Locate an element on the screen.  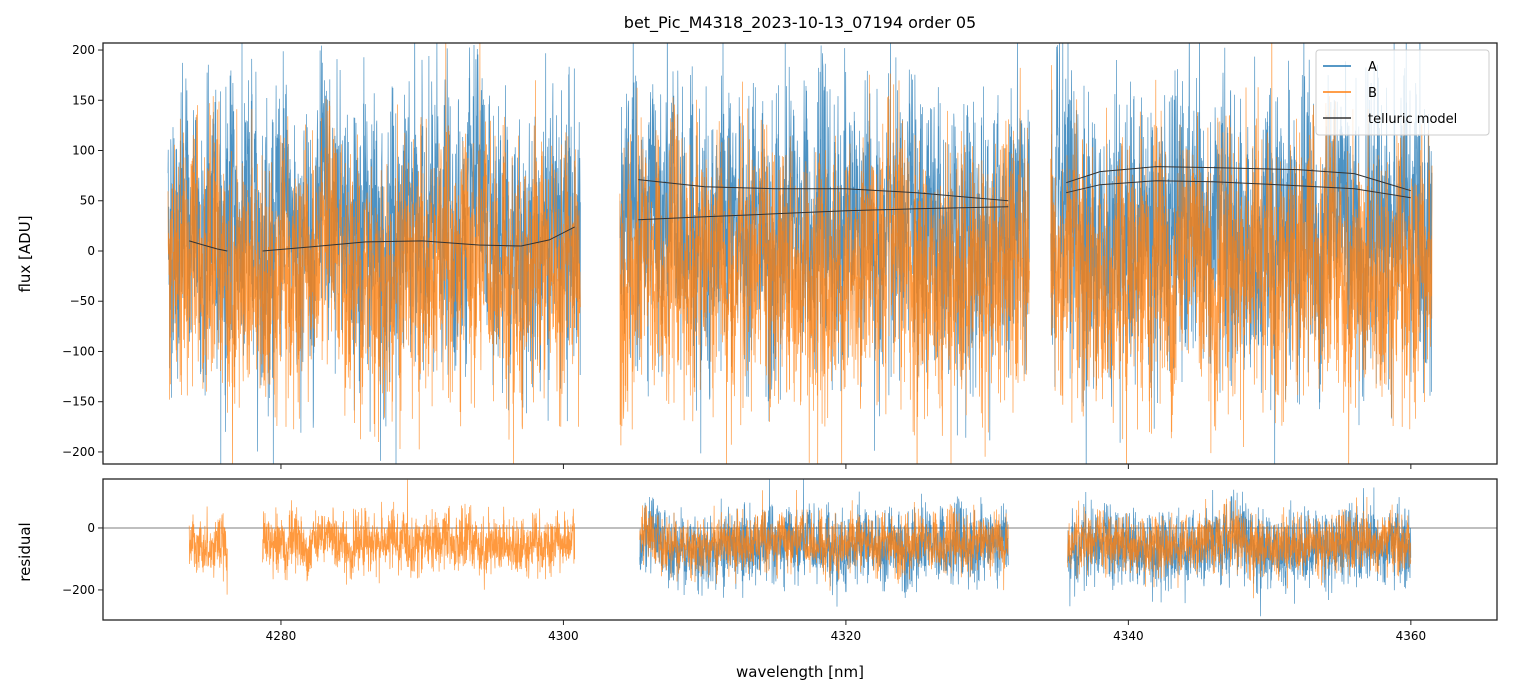
legend-label-telluric: telluric model is located at coordinates (1412, 119).